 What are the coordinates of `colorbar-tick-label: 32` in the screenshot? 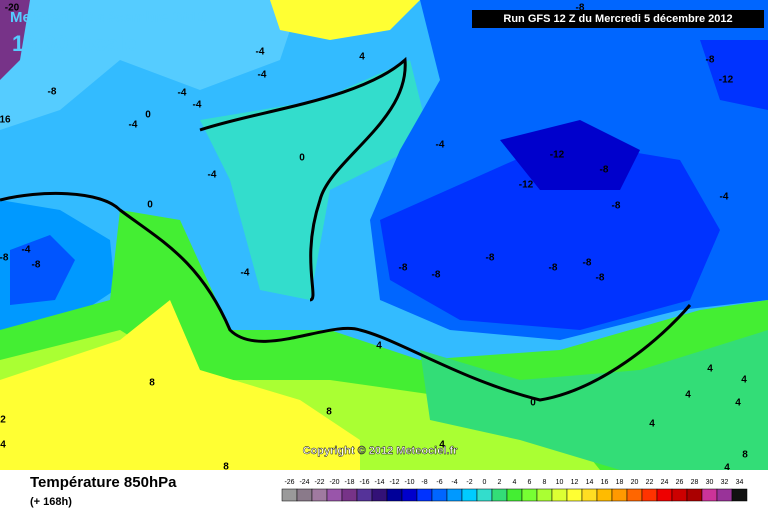 It's located at (725, 482).